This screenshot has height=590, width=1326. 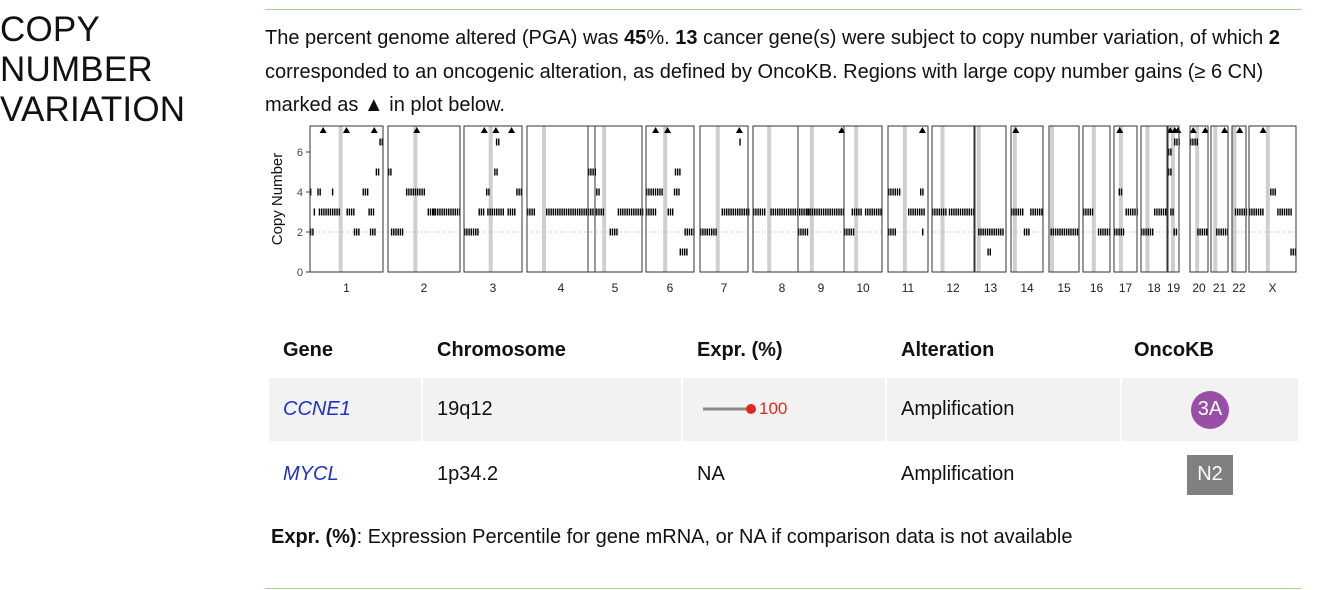 What do you see at coordinates (783, 474) in the screenshot?
I see `table-row: MYCL 1p34.2 NA Amplification N2` at bounding box center [783, 474].